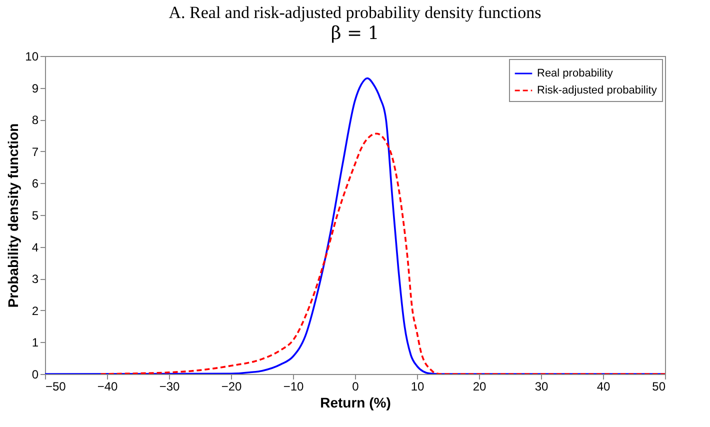 The width and height of the screenshot is (710, 427). Describe the element at coordinates (35, 375) in the screenshot. I see `y-tick-label: 0` at that location.